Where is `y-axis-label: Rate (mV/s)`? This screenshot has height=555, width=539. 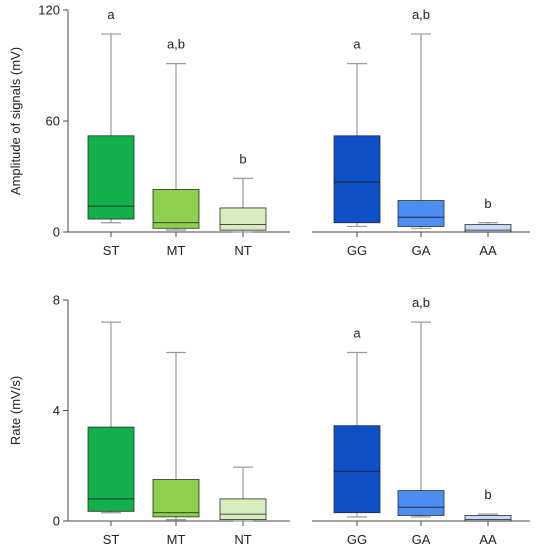 y-axis-label: Rate (mV/s) is located at coordinates (15, 410).